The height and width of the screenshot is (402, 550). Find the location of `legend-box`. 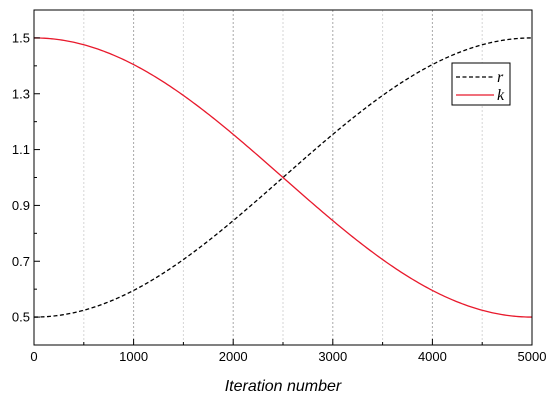

legend-box is located at coordinates (481, 84).